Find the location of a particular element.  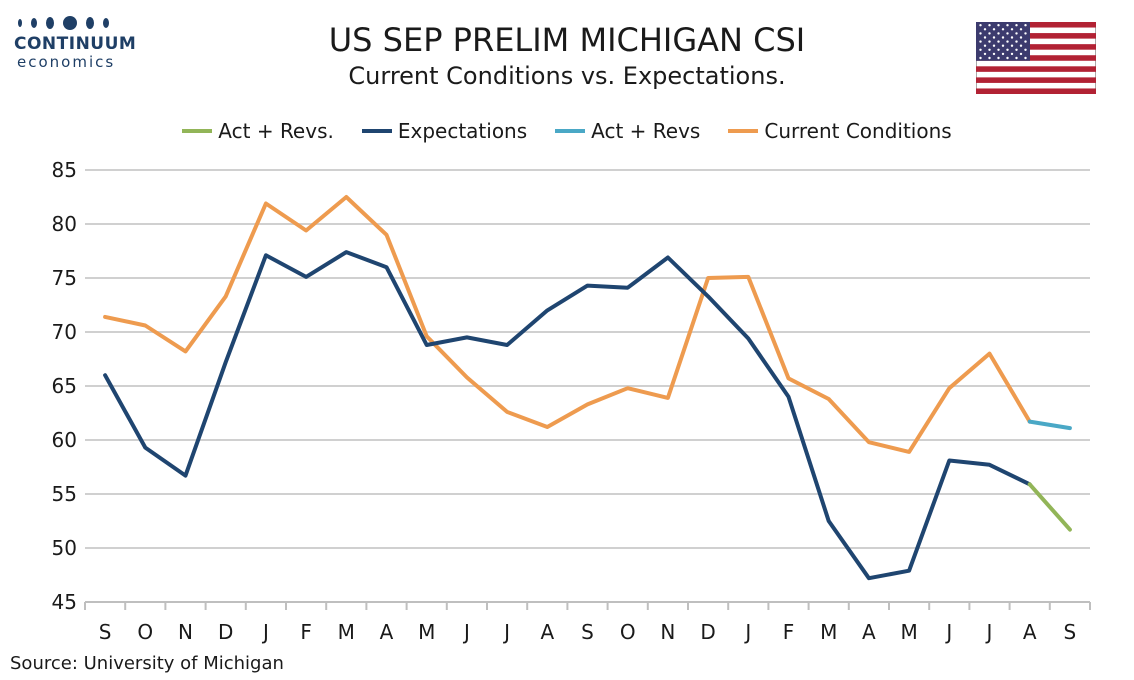

legend-item-act-revs-blue: Act + Revs is located at coordinates (627, 131).